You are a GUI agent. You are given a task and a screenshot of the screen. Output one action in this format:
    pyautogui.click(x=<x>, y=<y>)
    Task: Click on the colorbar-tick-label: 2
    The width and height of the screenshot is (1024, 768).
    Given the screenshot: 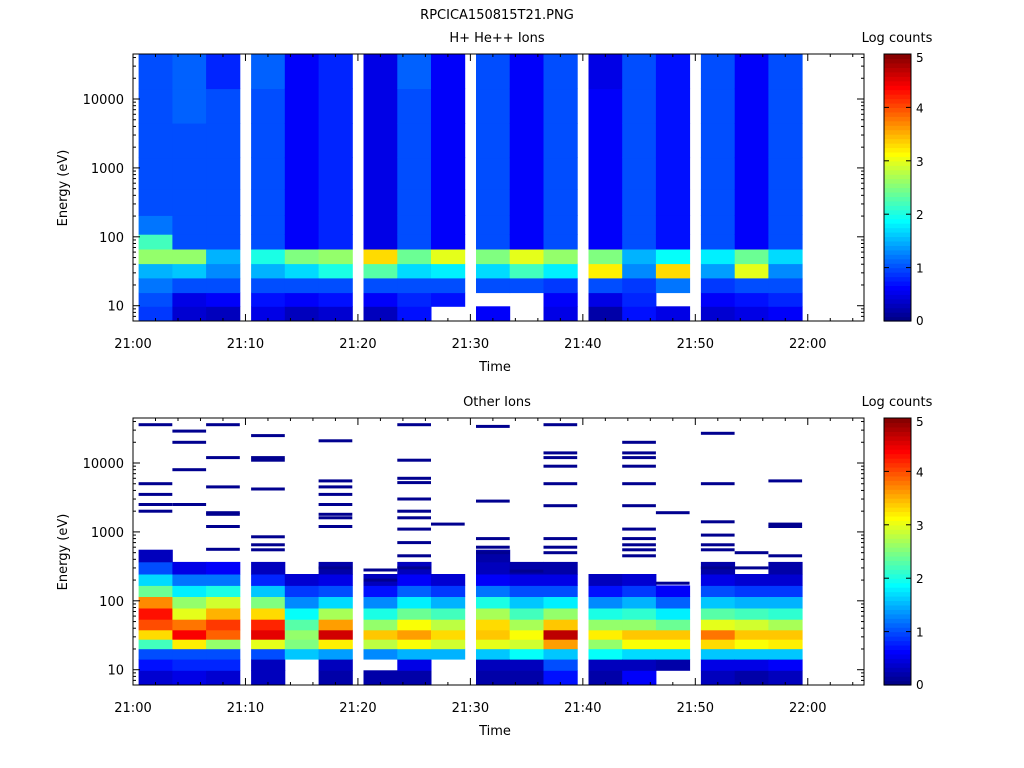 What is the action you would take?
    pyautogui.click(x=920, y=215)
    